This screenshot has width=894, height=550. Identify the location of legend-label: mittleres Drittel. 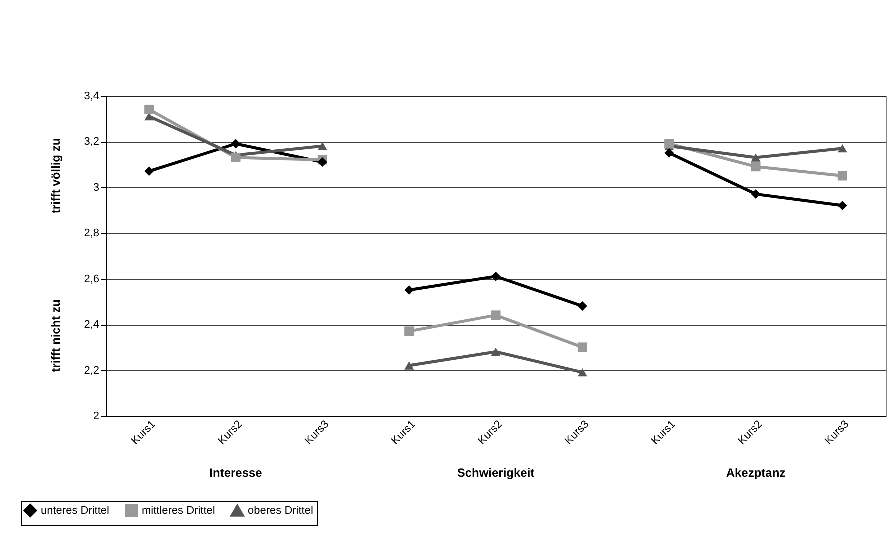
(179, 510).